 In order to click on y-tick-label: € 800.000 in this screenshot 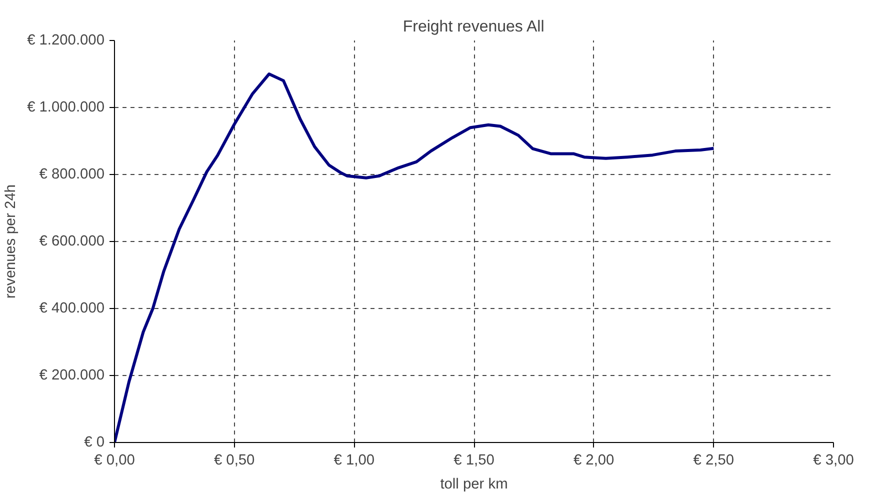, I will do `click(71, 174)`.